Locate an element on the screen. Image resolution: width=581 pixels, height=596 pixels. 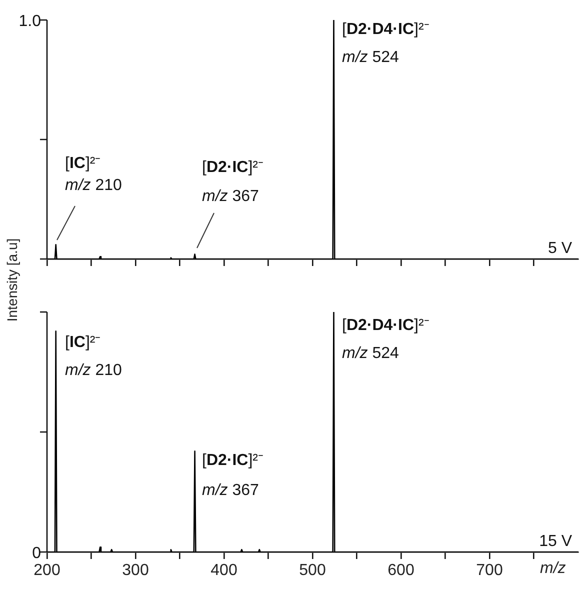
x-tick-label: 700 is located at coordinates (489, 571).